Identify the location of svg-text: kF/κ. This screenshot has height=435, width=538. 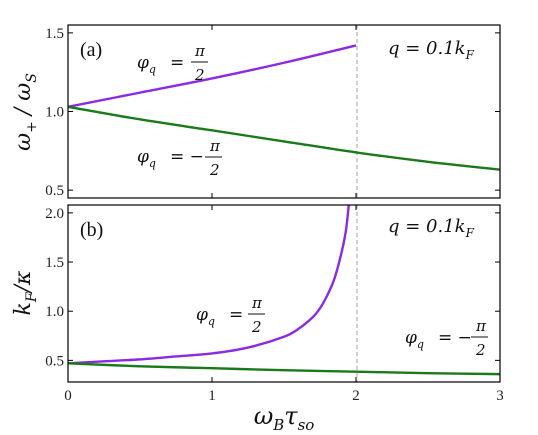
(25, 292).